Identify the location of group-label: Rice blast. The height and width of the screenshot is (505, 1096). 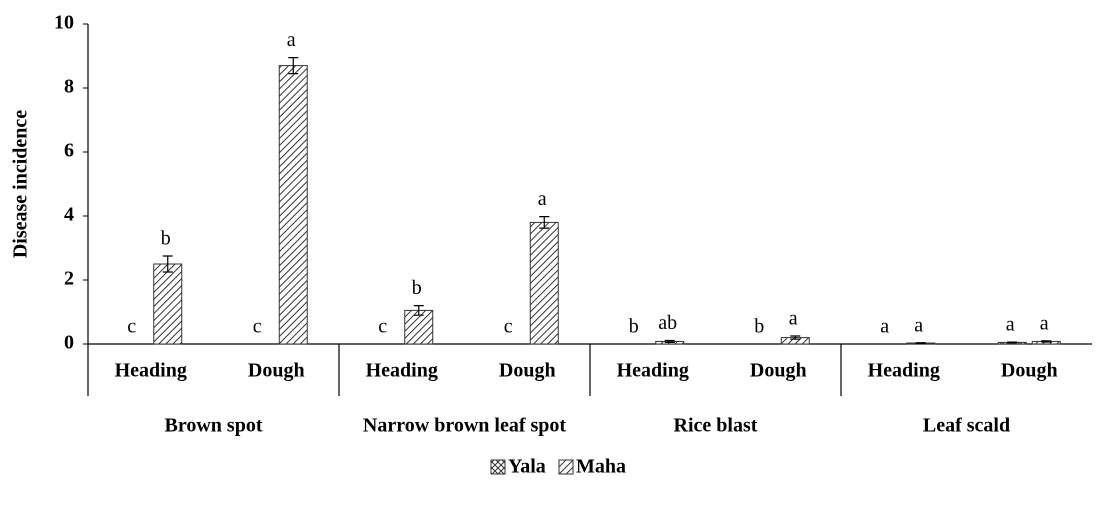
(716, 426).